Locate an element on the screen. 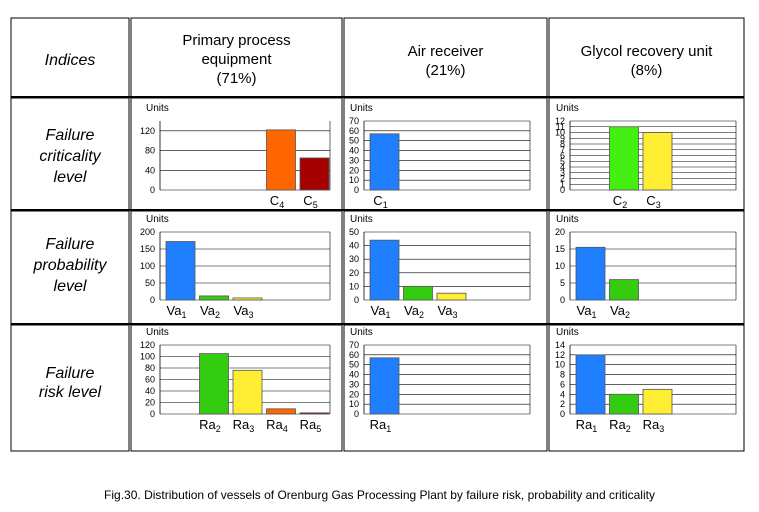 The image size is (759, 512). column-header-line: (21%) is located at coordinates (445, 70).